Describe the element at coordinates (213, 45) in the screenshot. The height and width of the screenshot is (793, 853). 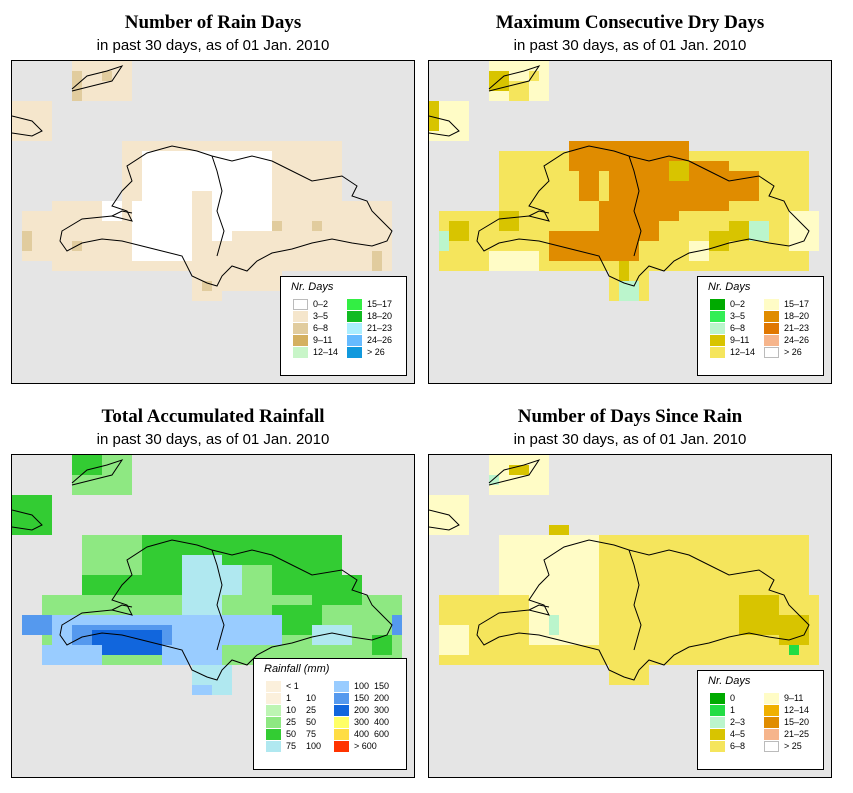
I see `panel-subtitle-rain-days: in past 30 days, as of 01 Jan. 2010` at that location.